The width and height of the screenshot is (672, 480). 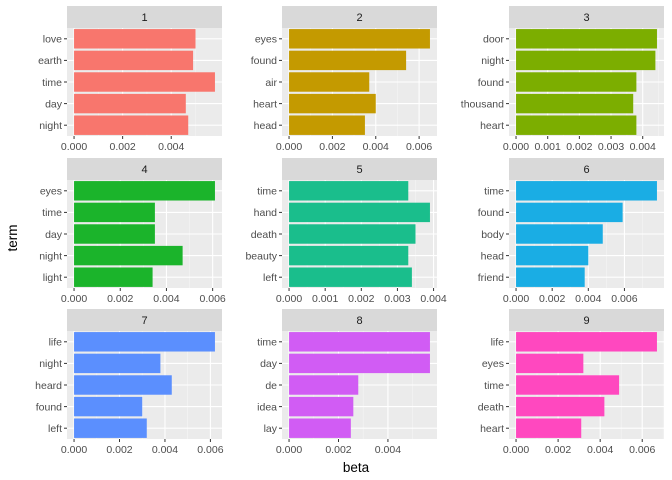 What do you see at coordinates (559, 234) in the screenshot?
I see `bar-body` at bounding box center [559, 234].